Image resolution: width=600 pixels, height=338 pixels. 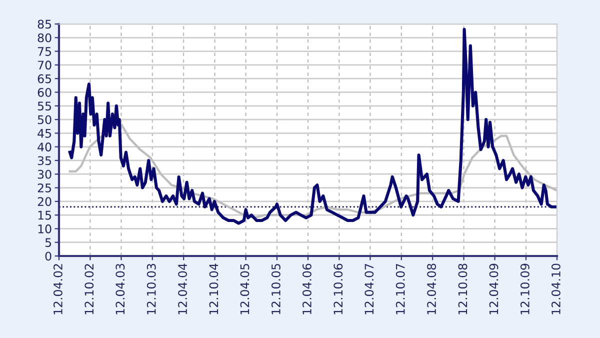 What do you see at coordinates (245, 289) in the screenshot?
I see `x-tick-label: 12.04.05` at bounding box center [245, 289].